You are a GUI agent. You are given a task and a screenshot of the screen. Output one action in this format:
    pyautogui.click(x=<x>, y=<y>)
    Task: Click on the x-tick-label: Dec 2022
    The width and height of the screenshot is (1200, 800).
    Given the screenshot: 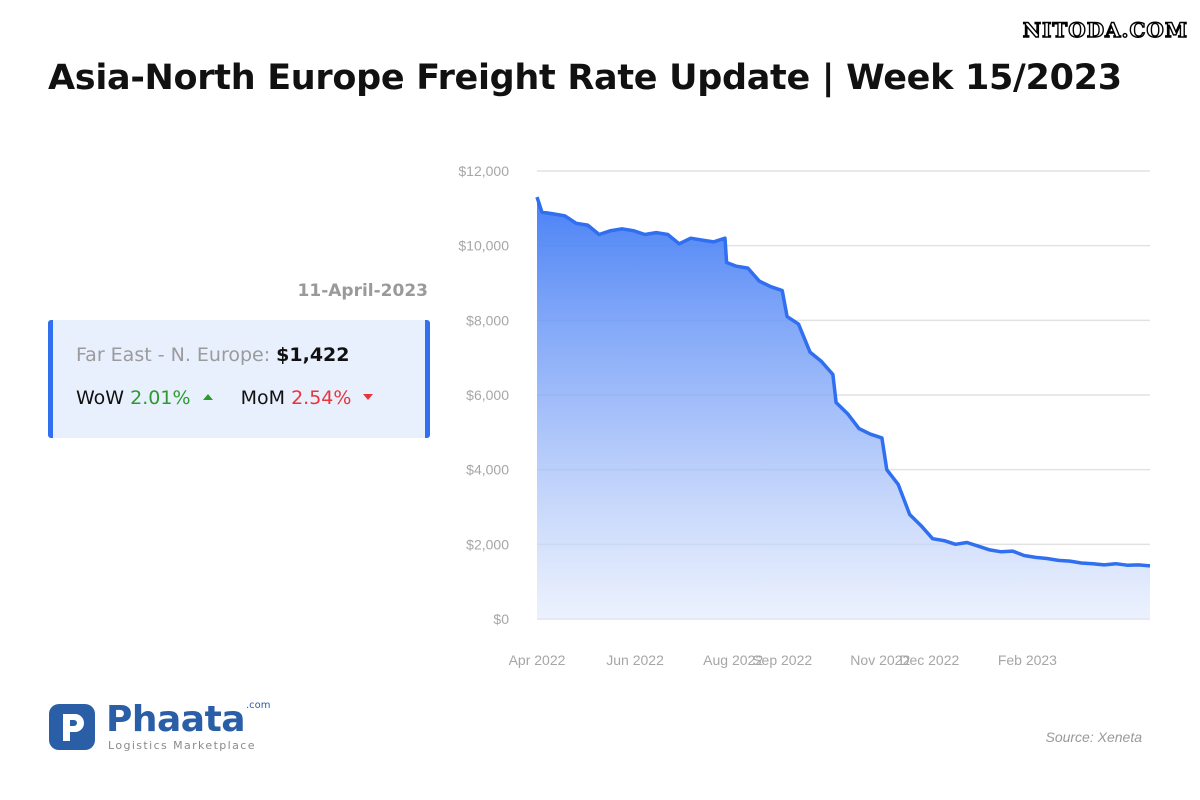 What is the action you would take?
    pyautogui.click(x=929, y=660)
    